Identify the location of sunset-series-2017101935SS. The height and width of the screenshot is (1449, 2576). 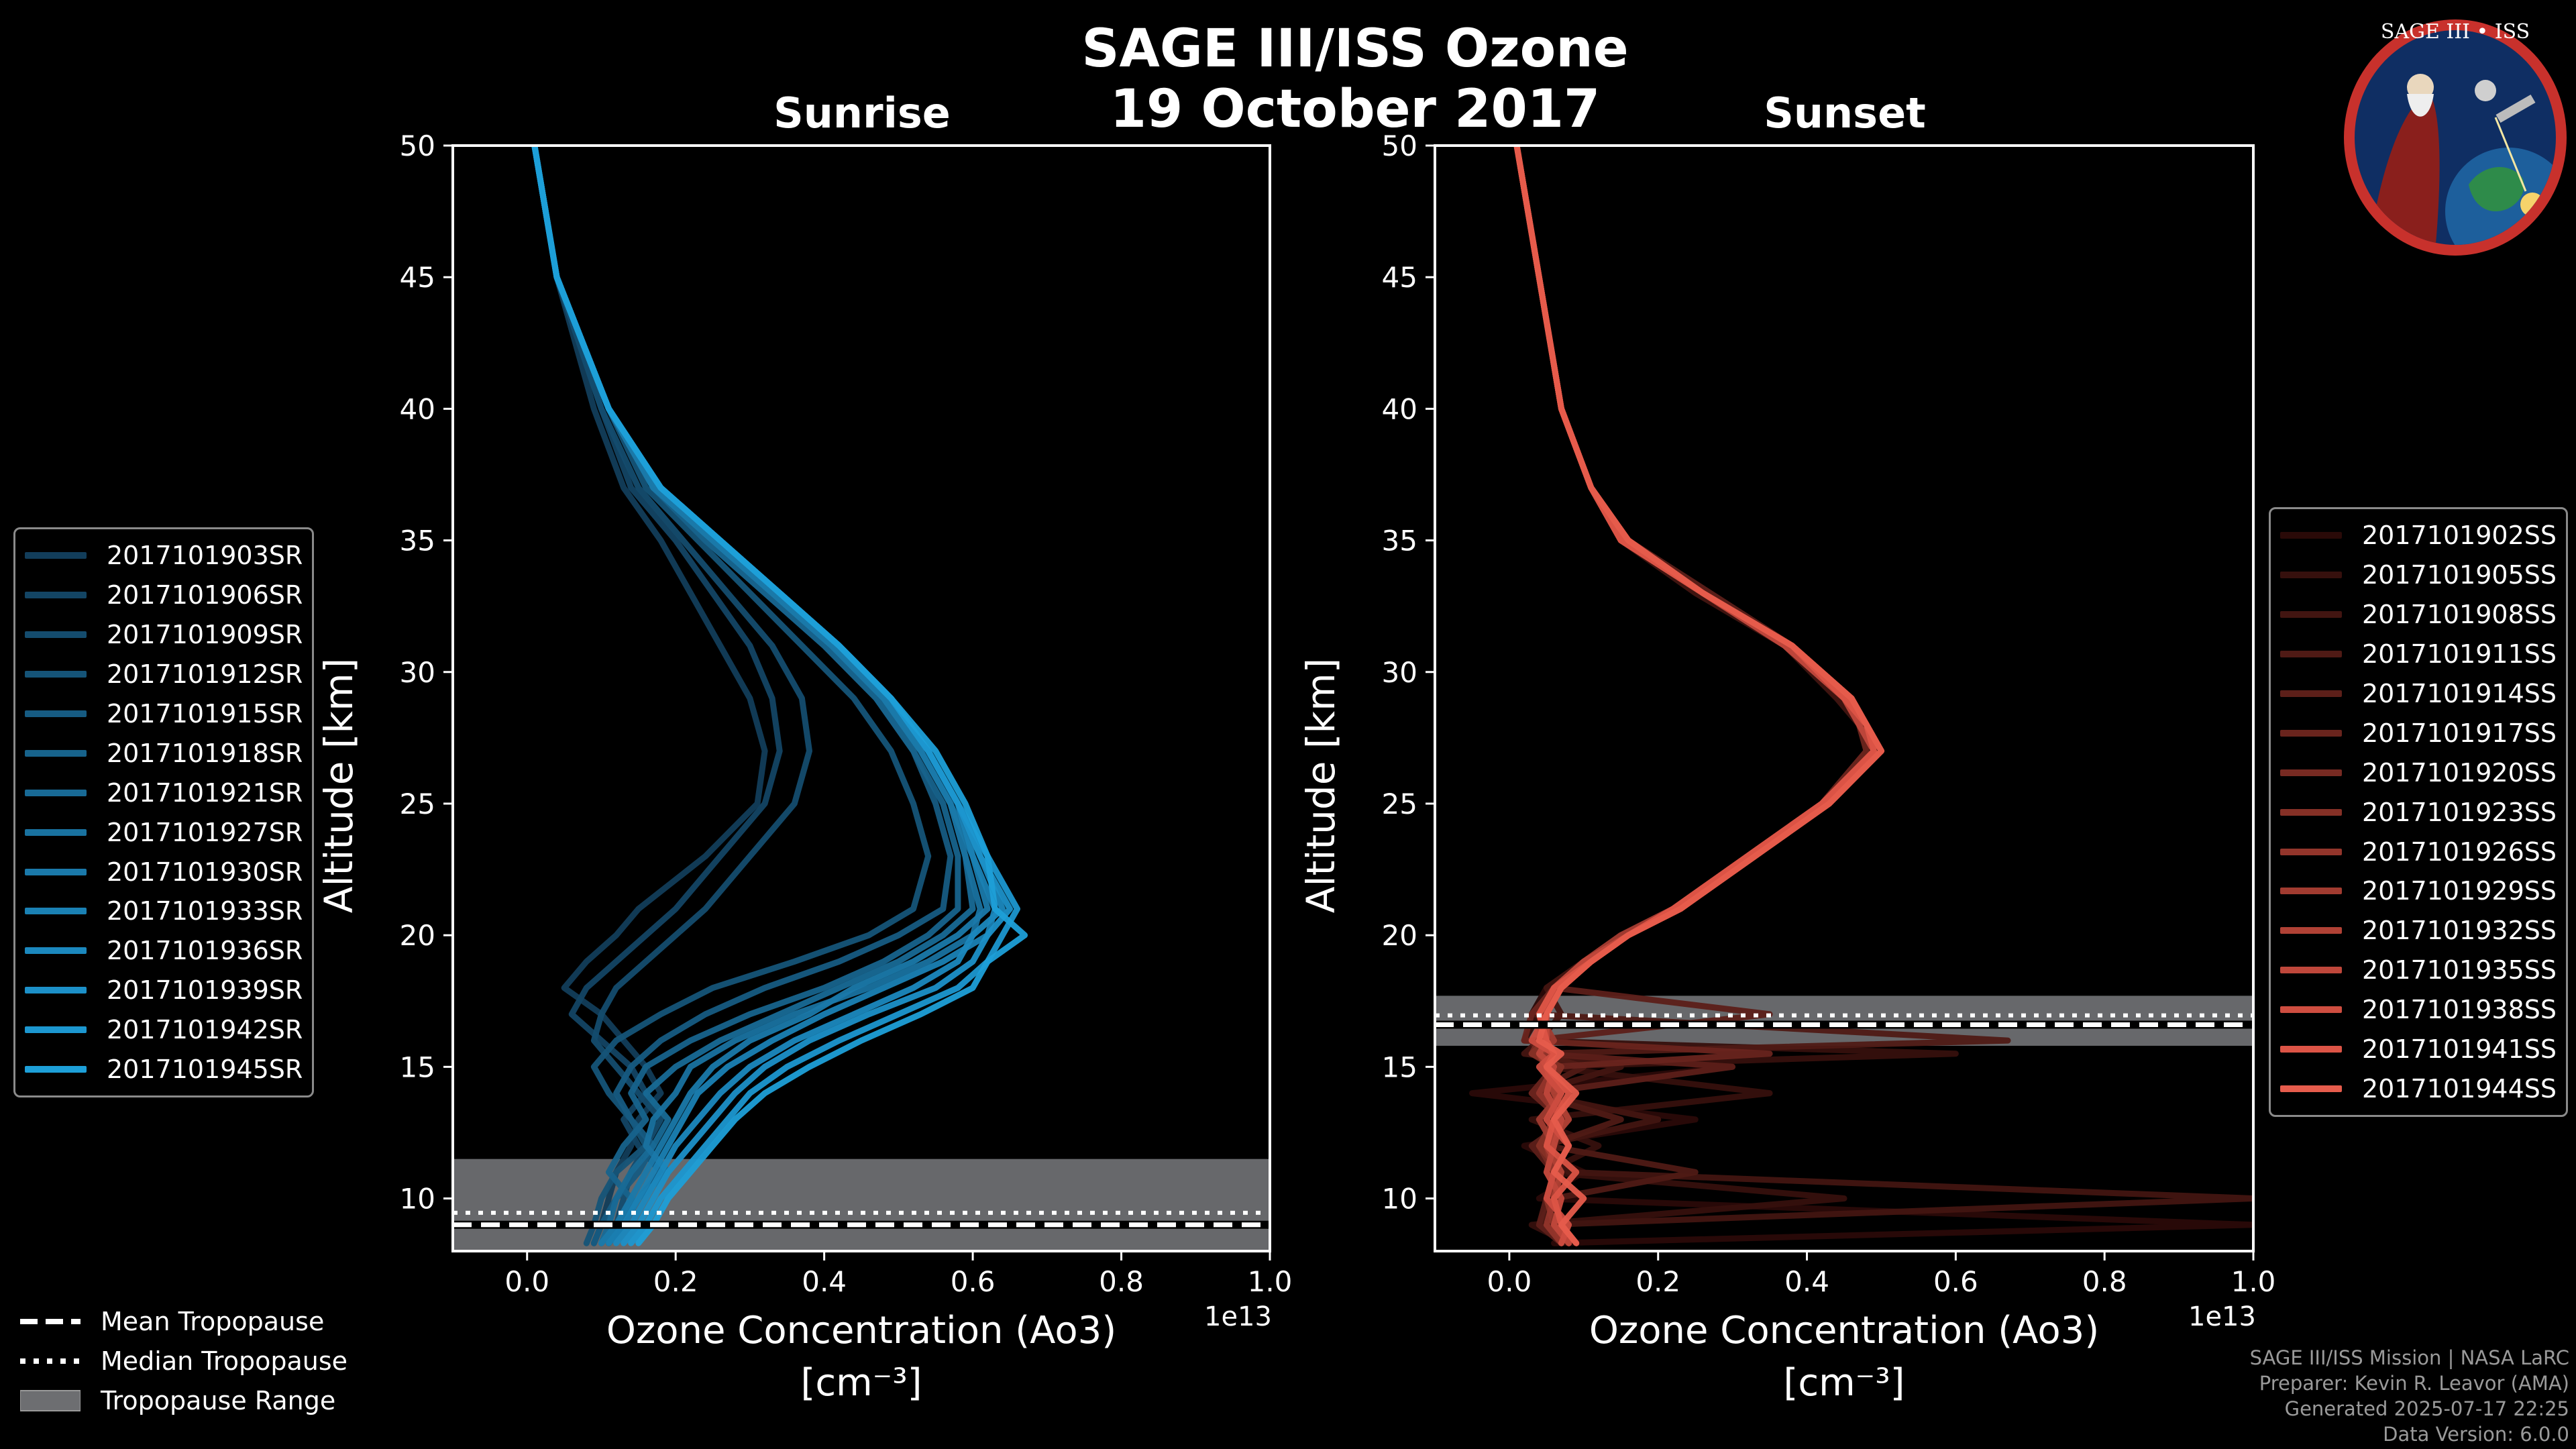
(1695, 696).